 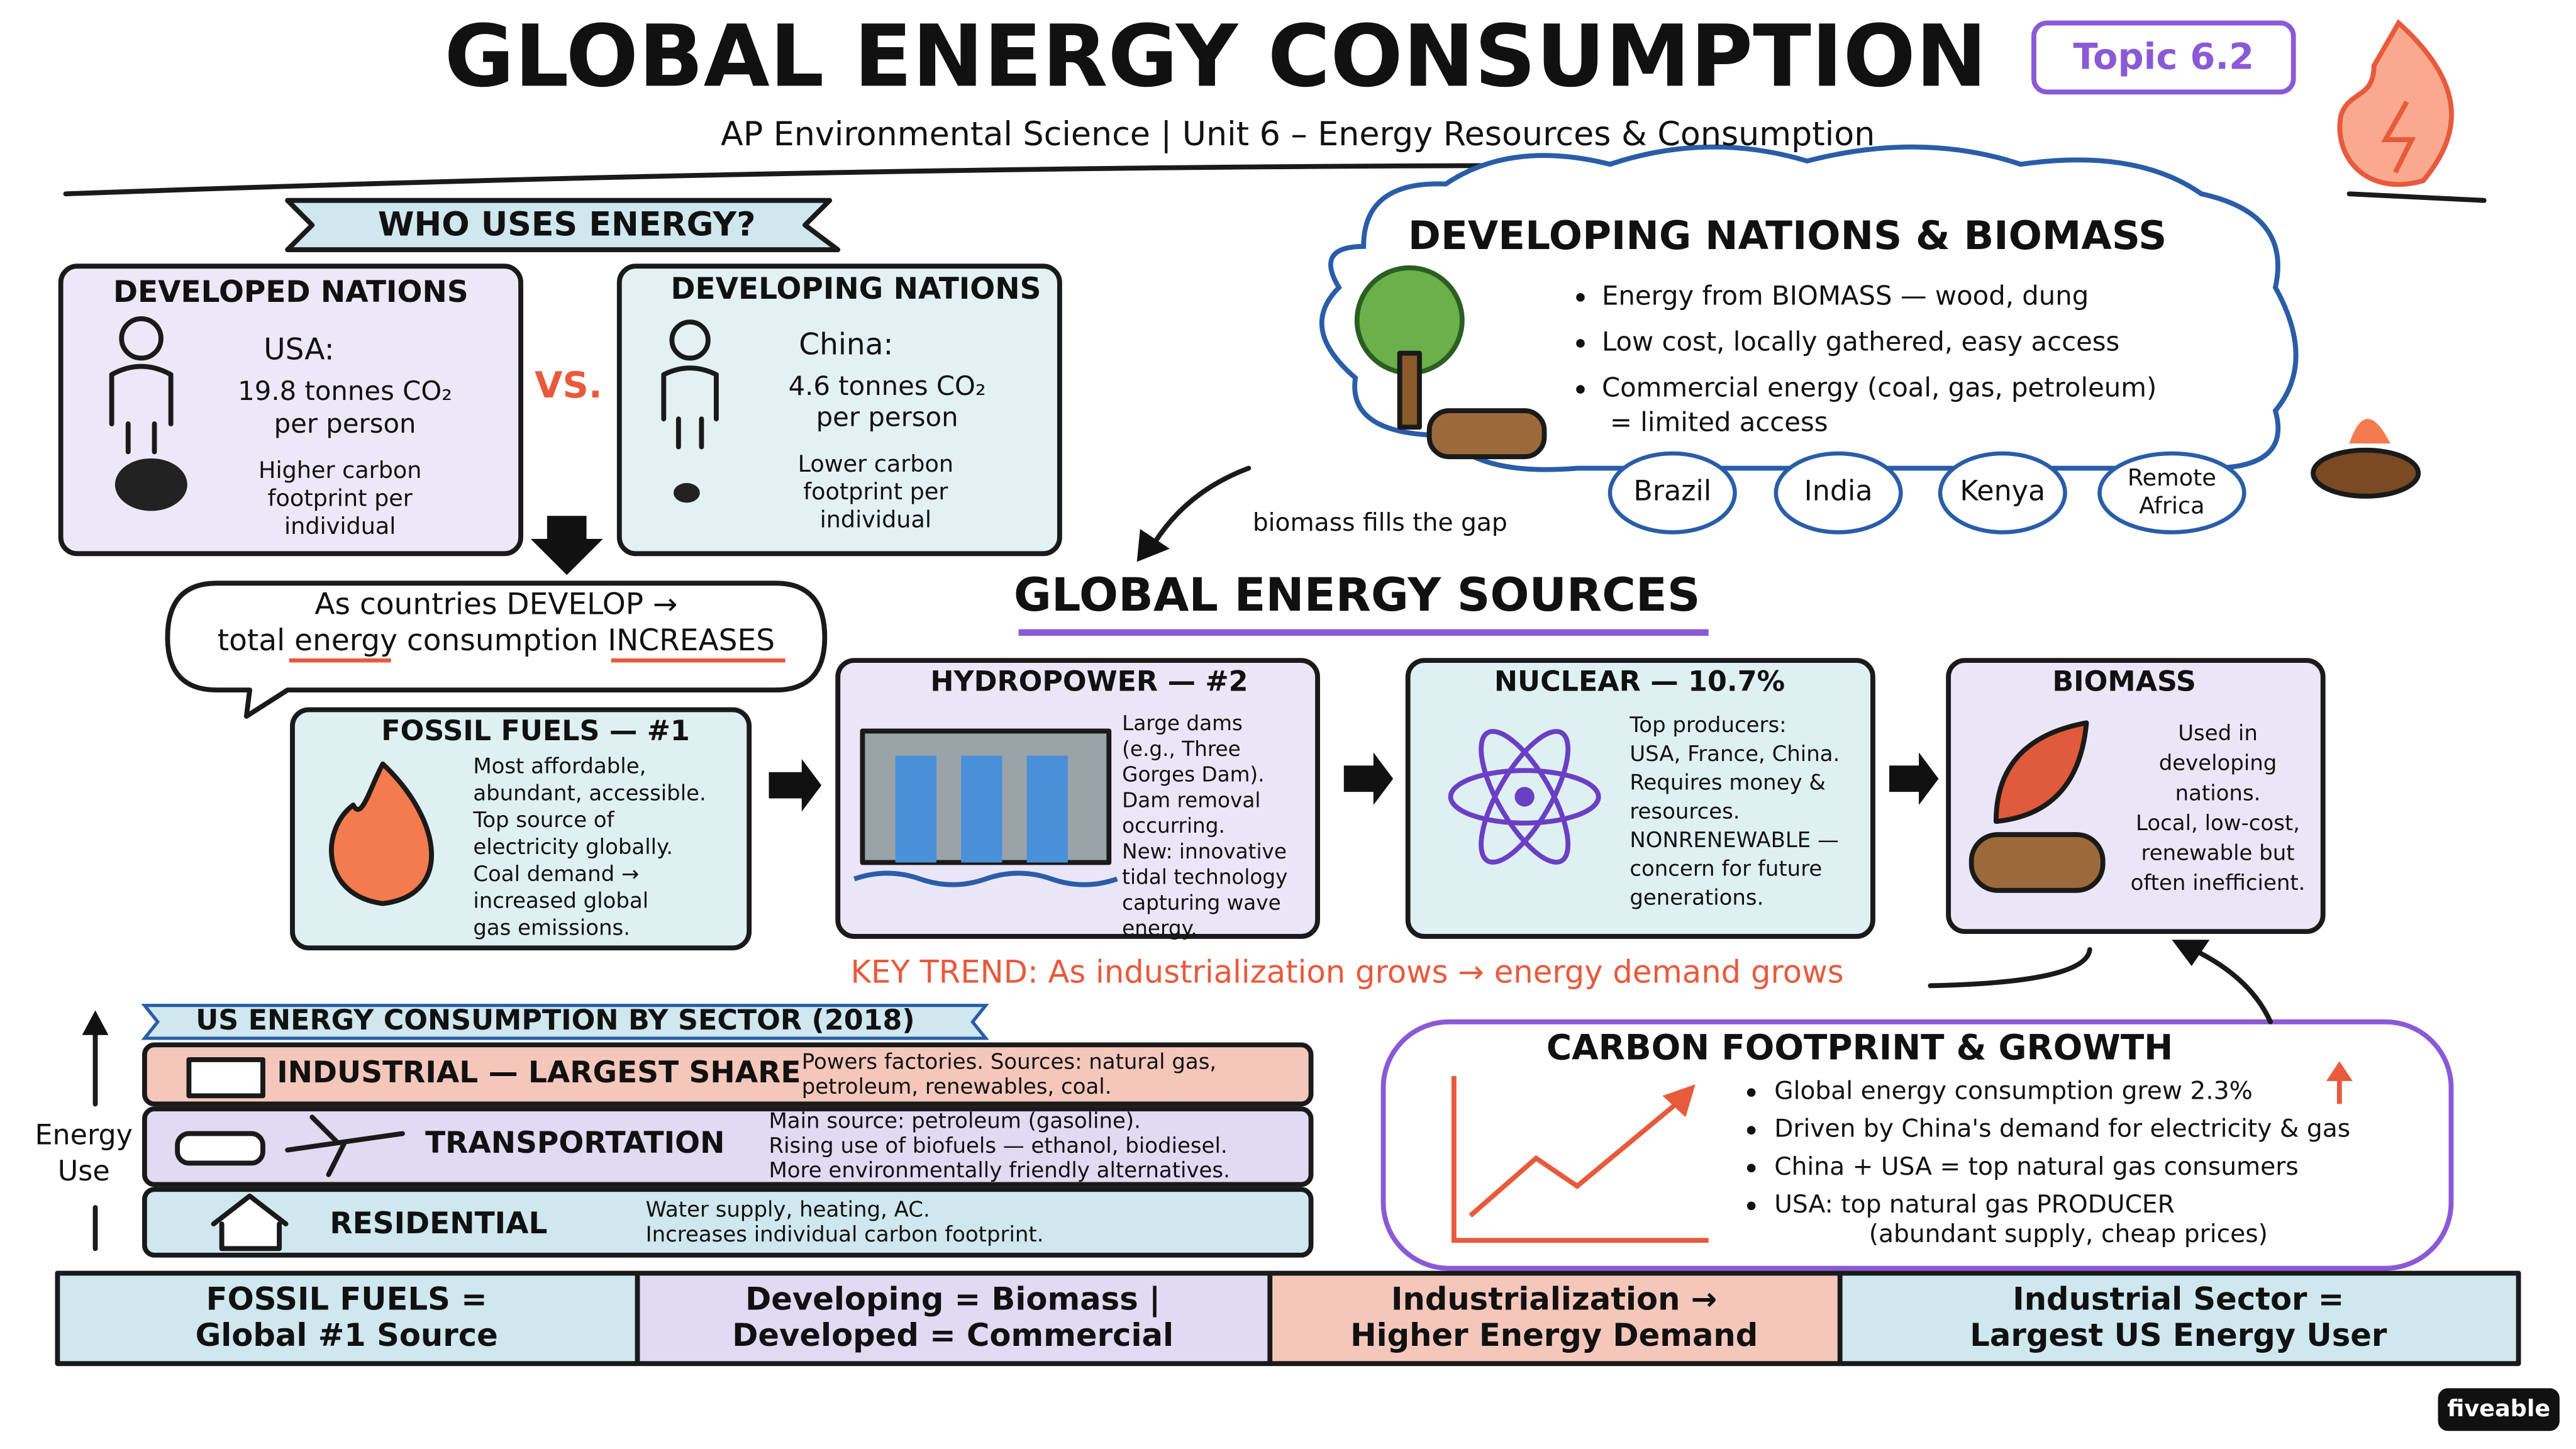 What do you see at coordinates (1787, 235) in the screenshot?
I see `box-title: DEVELOPING NATIONS & BIOMASS` at bounding box center [1787, 235].